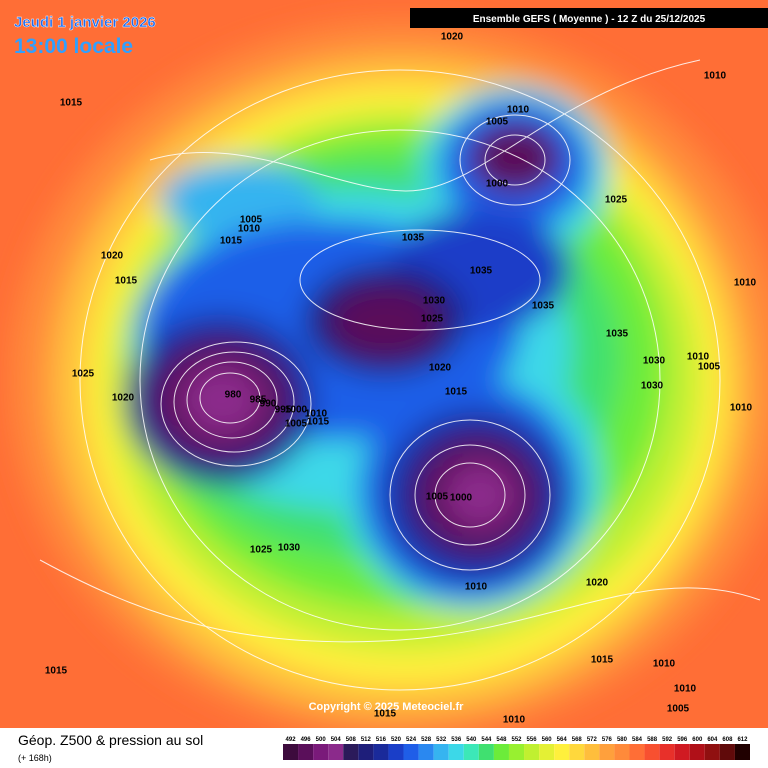  I want to click on scale-label: 580, so click(622, 740).